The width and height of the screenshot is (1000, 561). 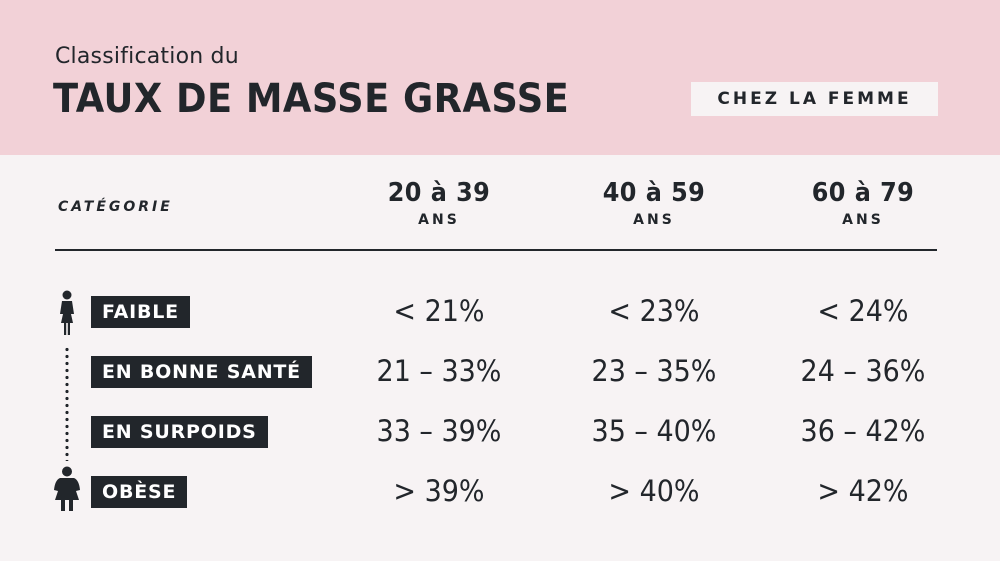 I want to click on column-range: 60 à 79, so click(x=863, y=193).